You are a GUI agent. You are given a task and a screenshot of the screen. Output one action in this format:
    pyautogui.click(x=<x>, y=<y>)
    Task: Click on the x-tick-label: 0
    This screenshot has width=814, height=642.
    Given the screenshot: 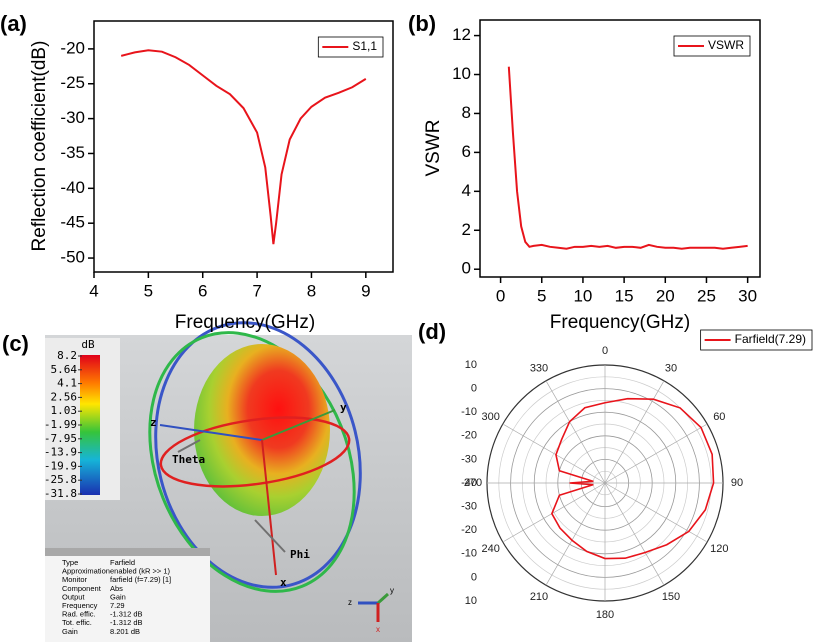 What is the action you would take?
    pyautogui.click(x=500, y=295)
    